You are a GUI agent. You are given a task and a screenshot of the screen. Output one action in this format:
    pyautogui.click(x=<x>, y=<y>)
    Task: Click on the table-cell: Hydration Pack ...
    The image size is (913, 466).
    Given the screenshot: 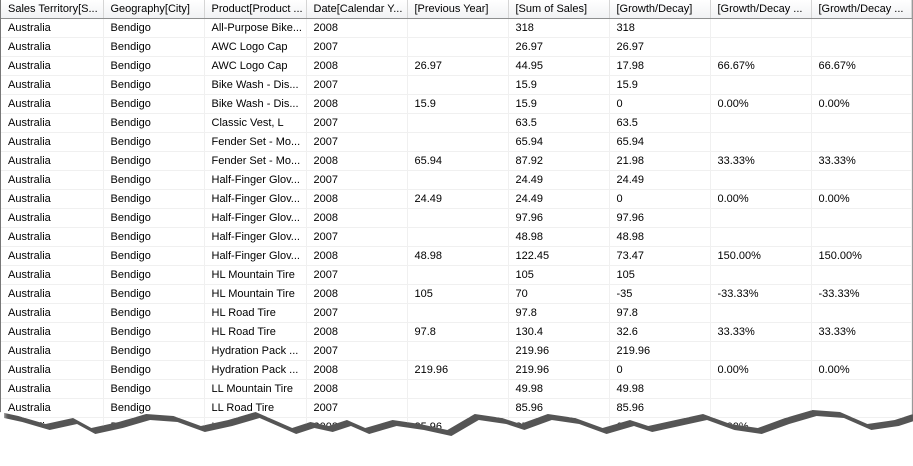 What is the action you would take?
    pyautogui.click(x=255, y=351)
    